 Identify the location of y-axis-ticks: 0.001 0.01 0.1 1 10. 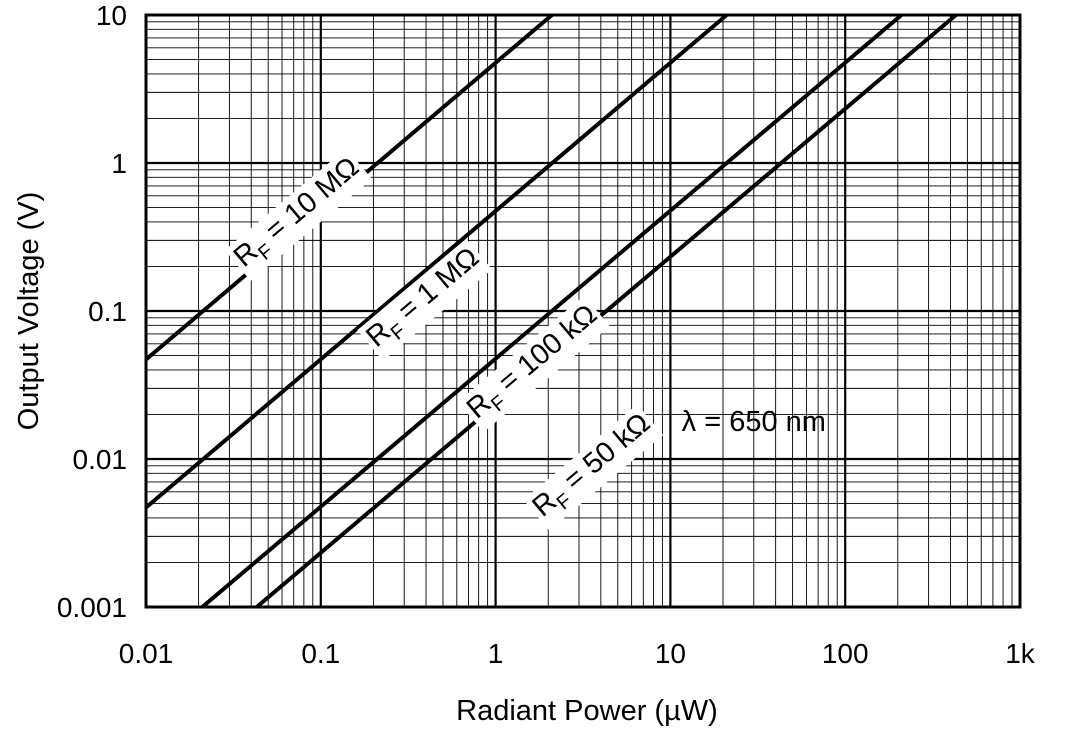
(92, 311).